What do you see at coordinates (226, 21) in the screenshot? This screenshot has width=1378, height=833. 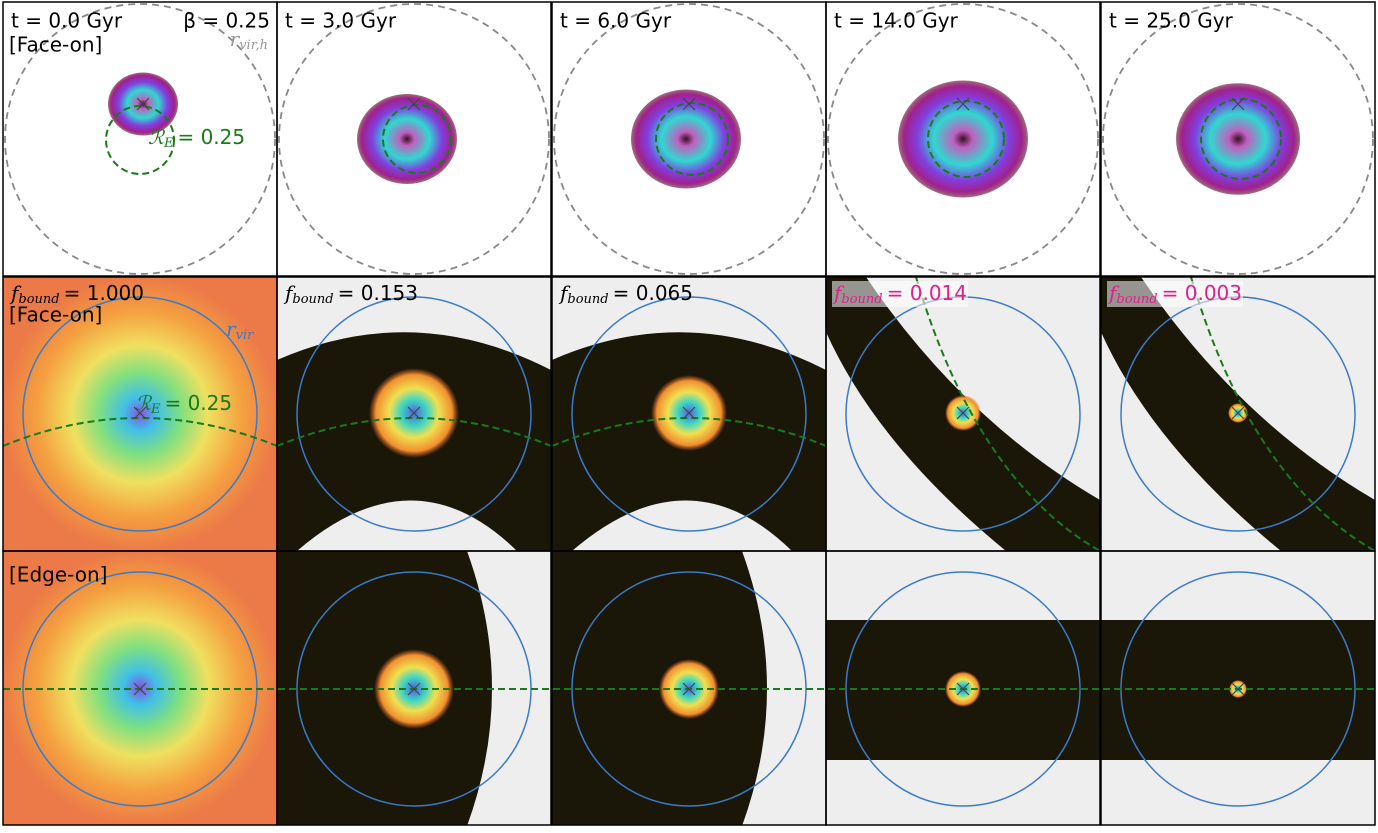 I see `beta-label: β = 0.25` at bounding box center [226, 21].